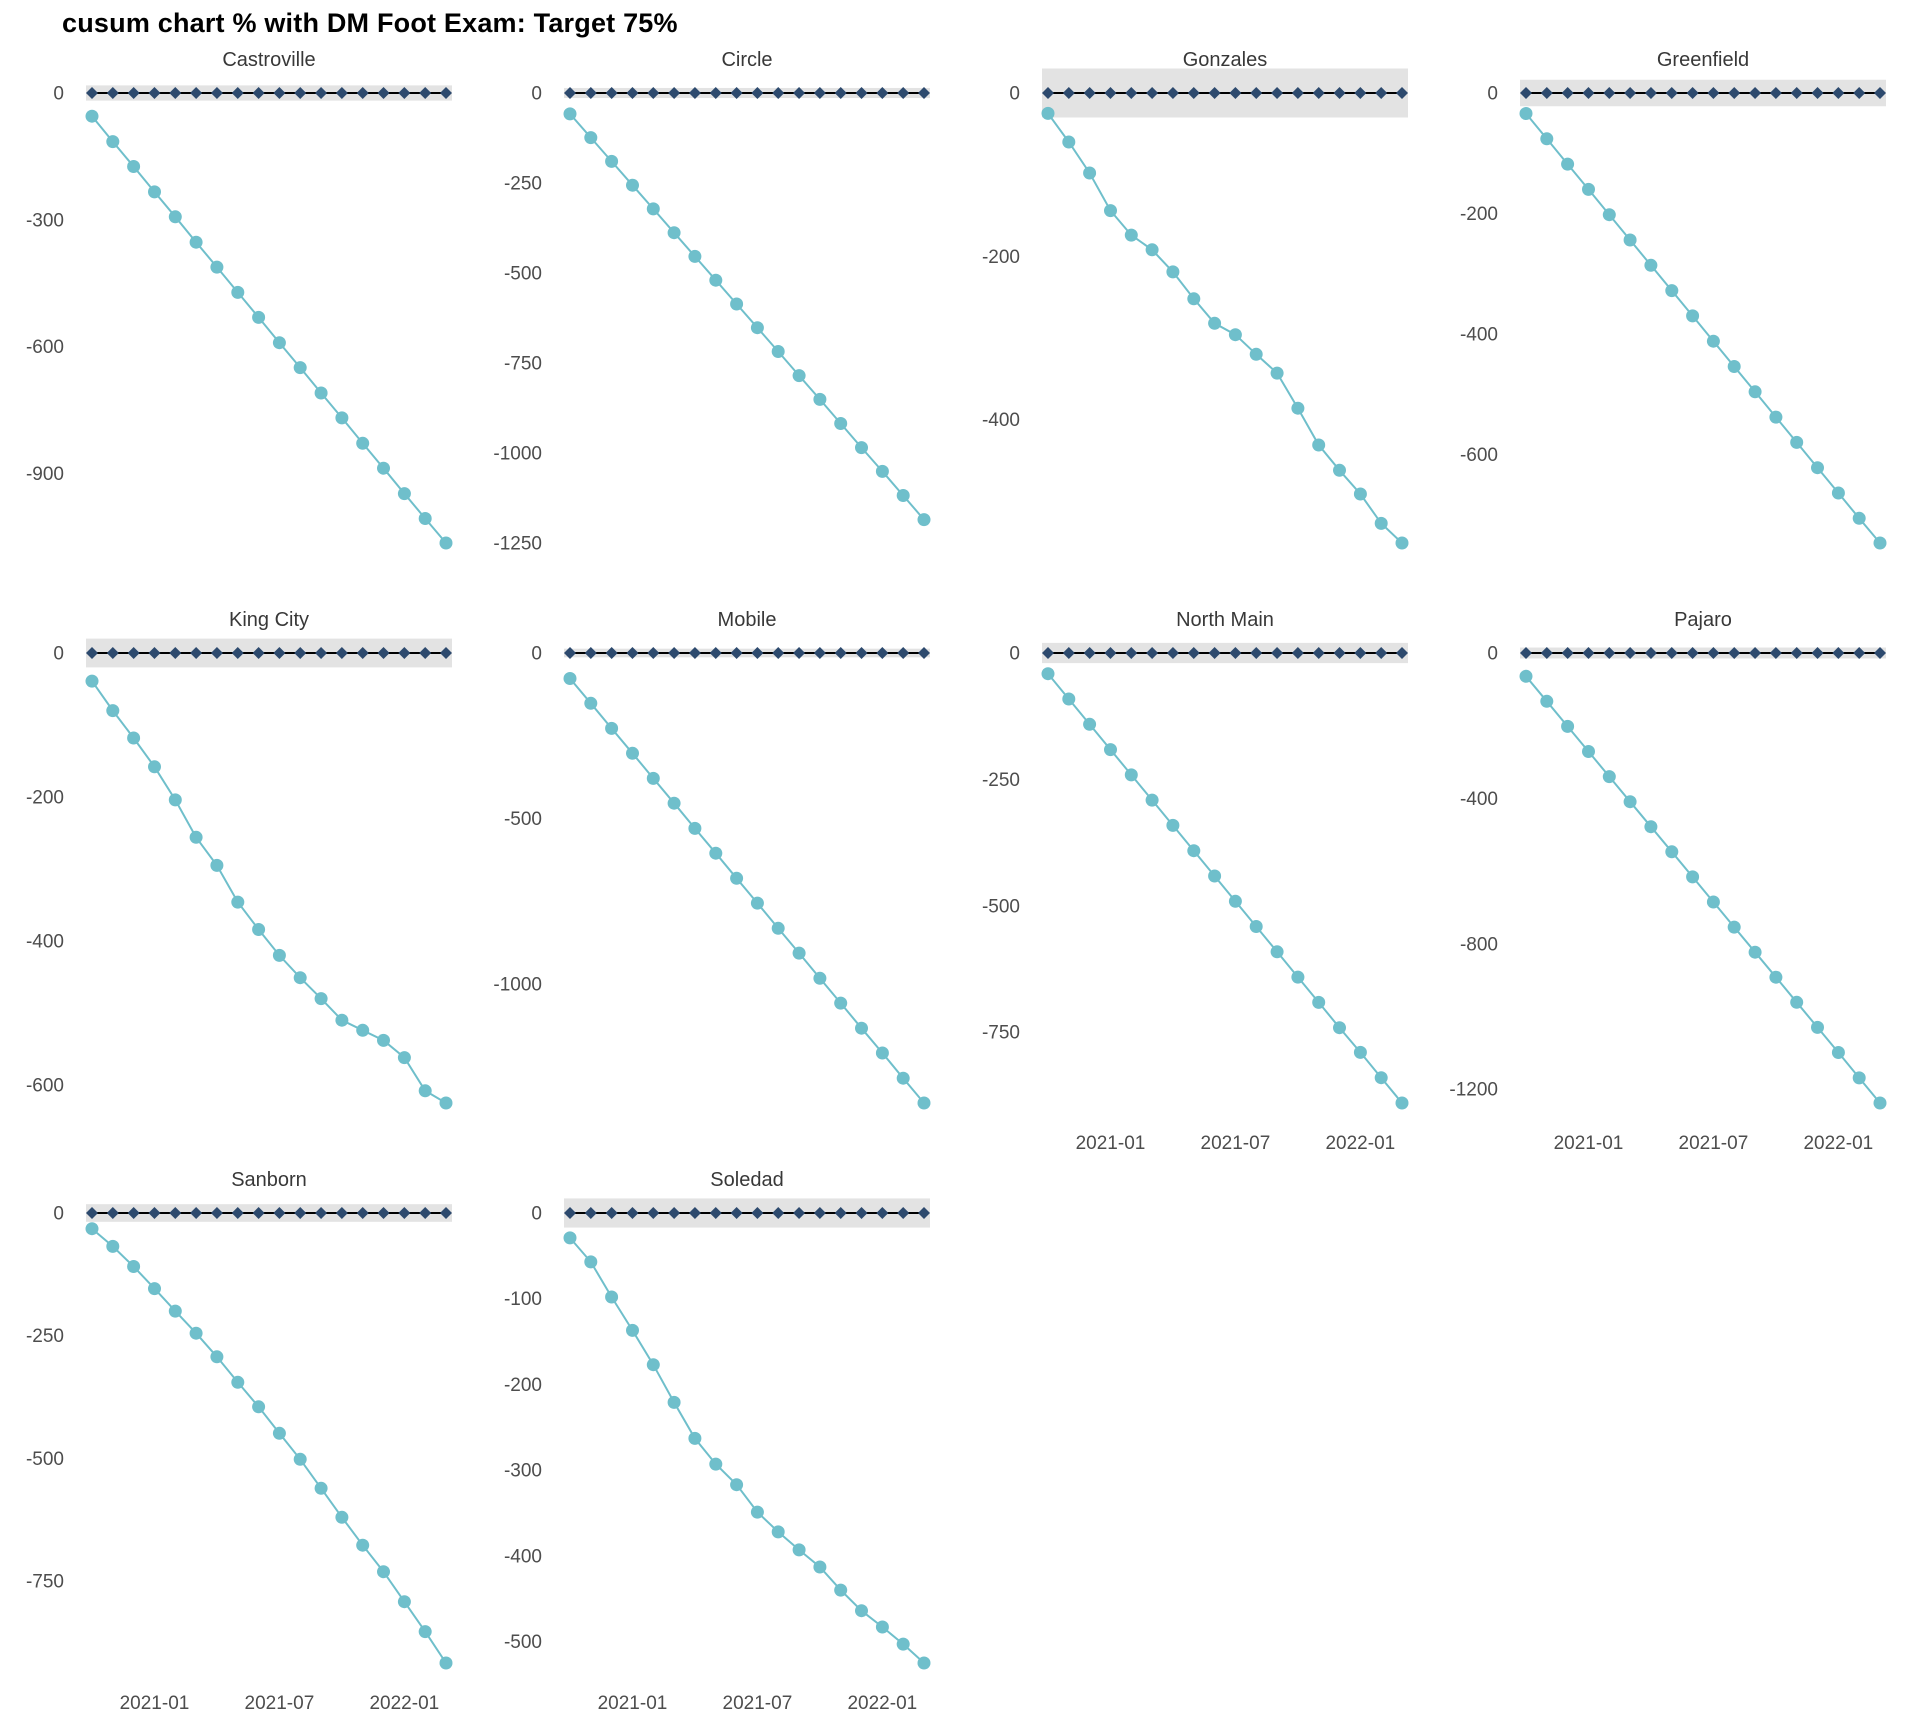  Describe the element at coordinates (1679, 325) in the screenshot. I see `facet-panel-greenfield: Greenfield 0 -200 -400 -600` at that location.